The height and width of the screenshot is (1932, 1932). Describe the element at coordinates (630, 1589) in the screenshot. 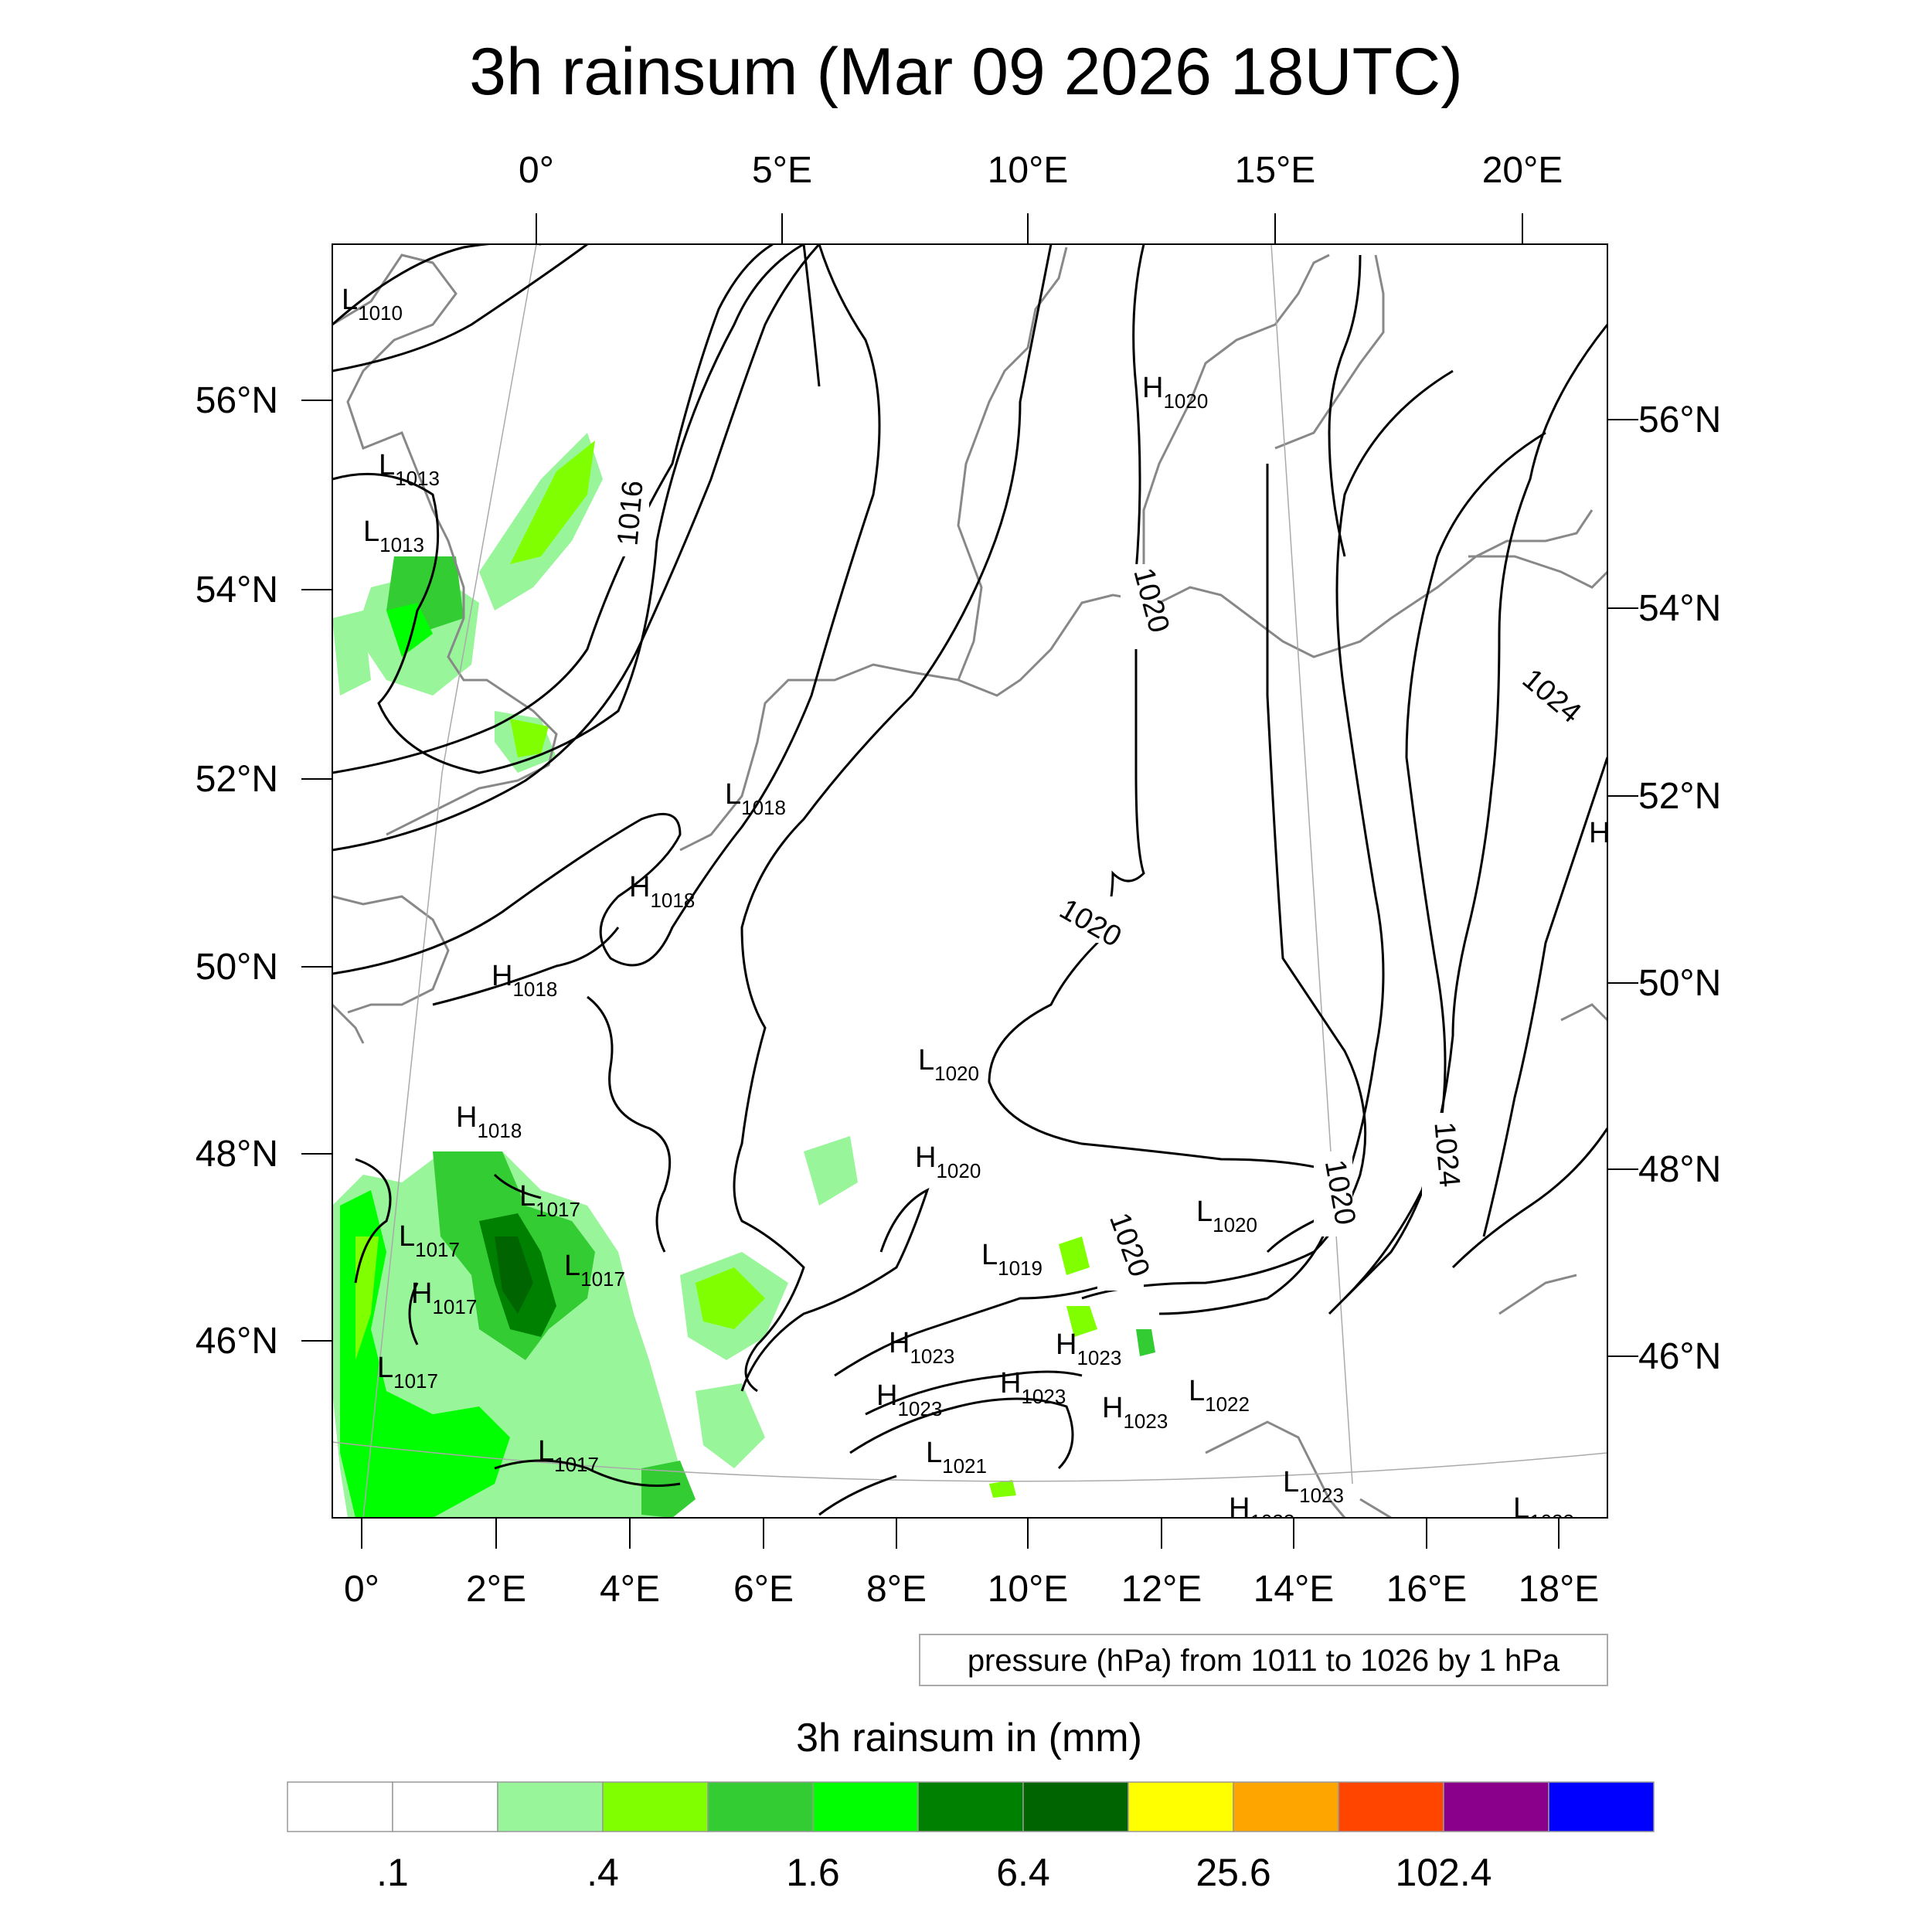

I see `svg-text: 4°E` at that location.